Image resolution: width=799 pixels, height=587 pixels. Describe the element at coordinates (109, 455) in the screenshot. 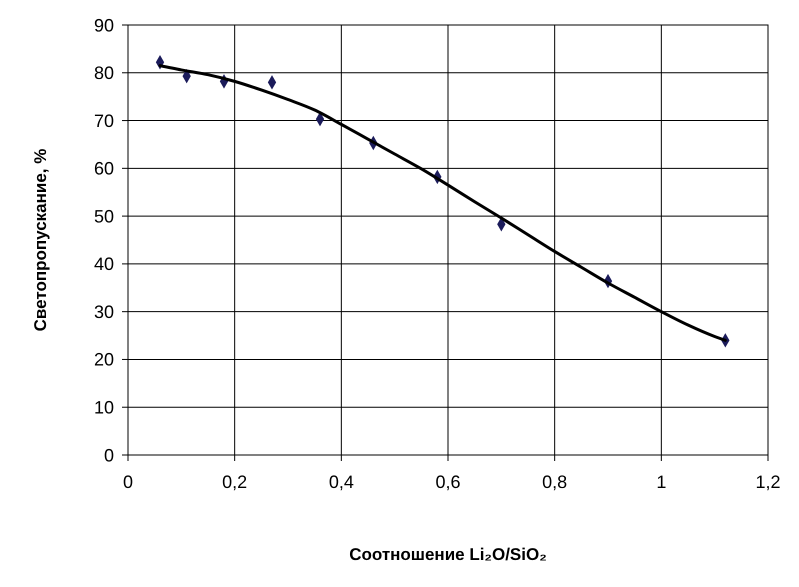

I see `y-tick-label: 0` at that location.